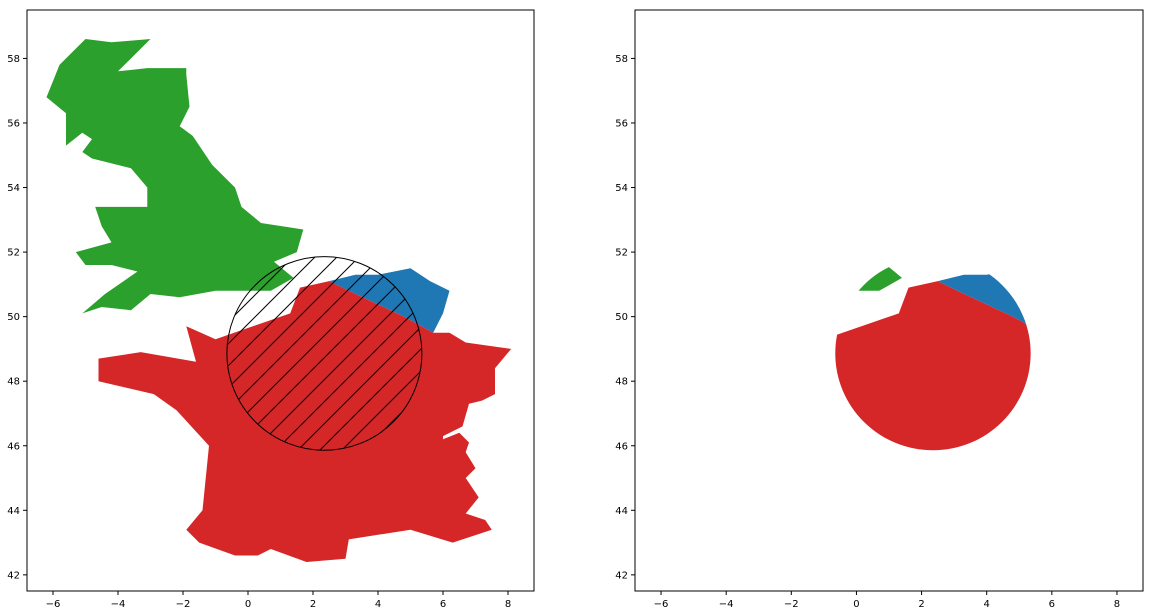  I want to click on hatched-circle, so click(324, 353).